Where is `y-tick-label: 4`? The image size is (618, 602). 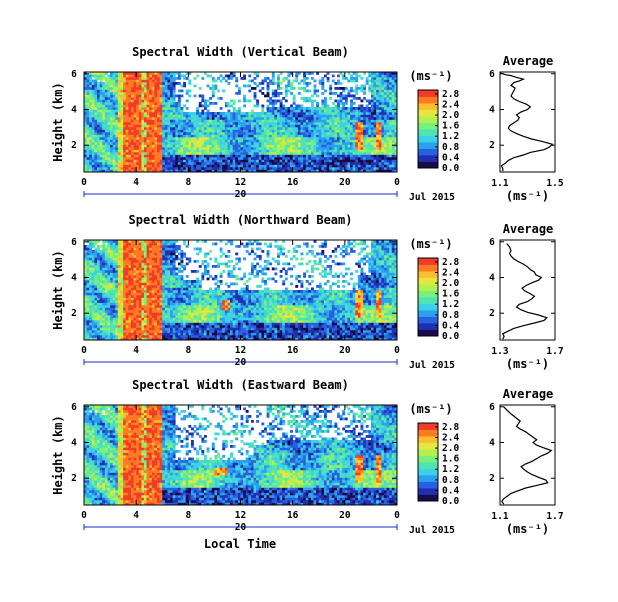 y-tick-label: 4 is located at coordinates (74, 110).